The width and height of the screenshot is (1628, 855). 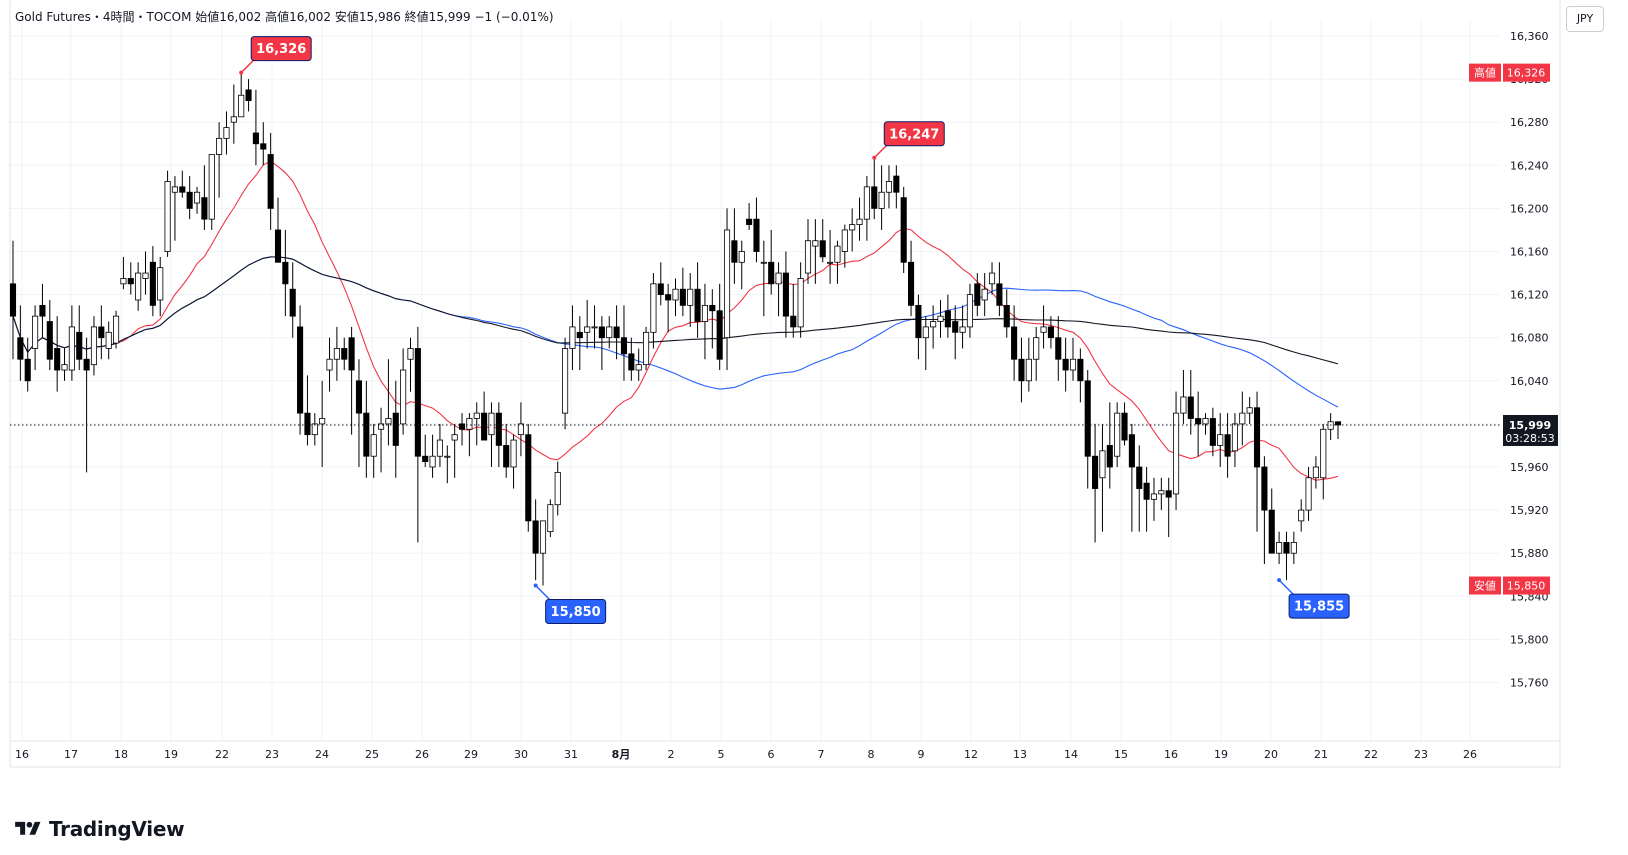 I want to click on tradingview-logo: TradingView, so click(x=99, y=829).